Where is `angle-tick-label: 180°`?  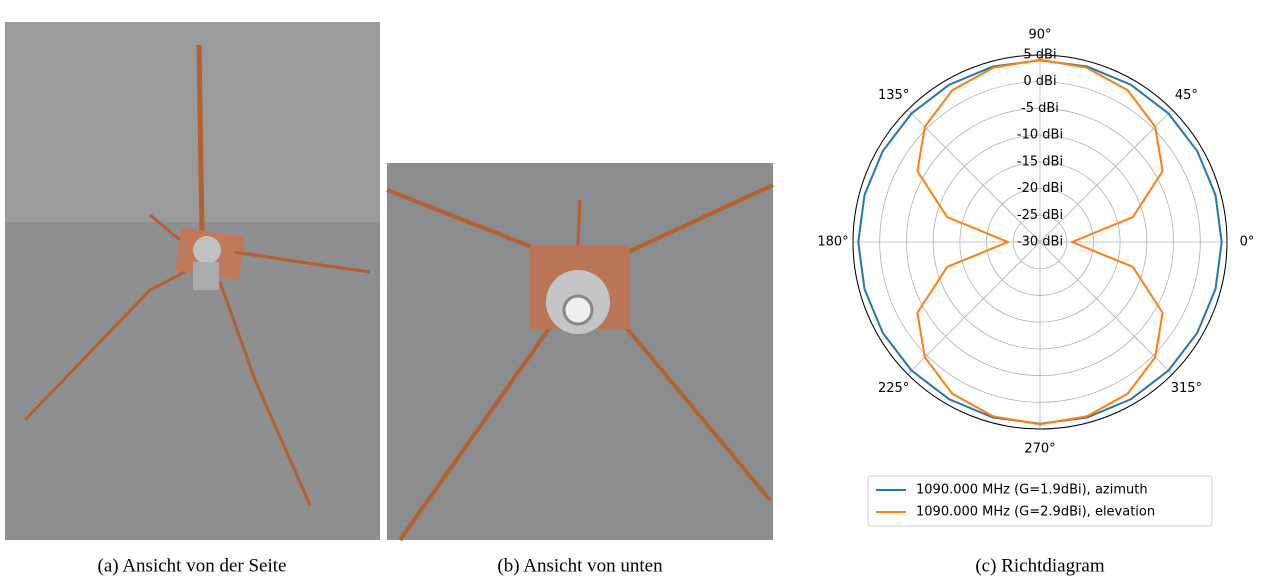
angle-tick-label: 180° is located at coordinates (832, 242).